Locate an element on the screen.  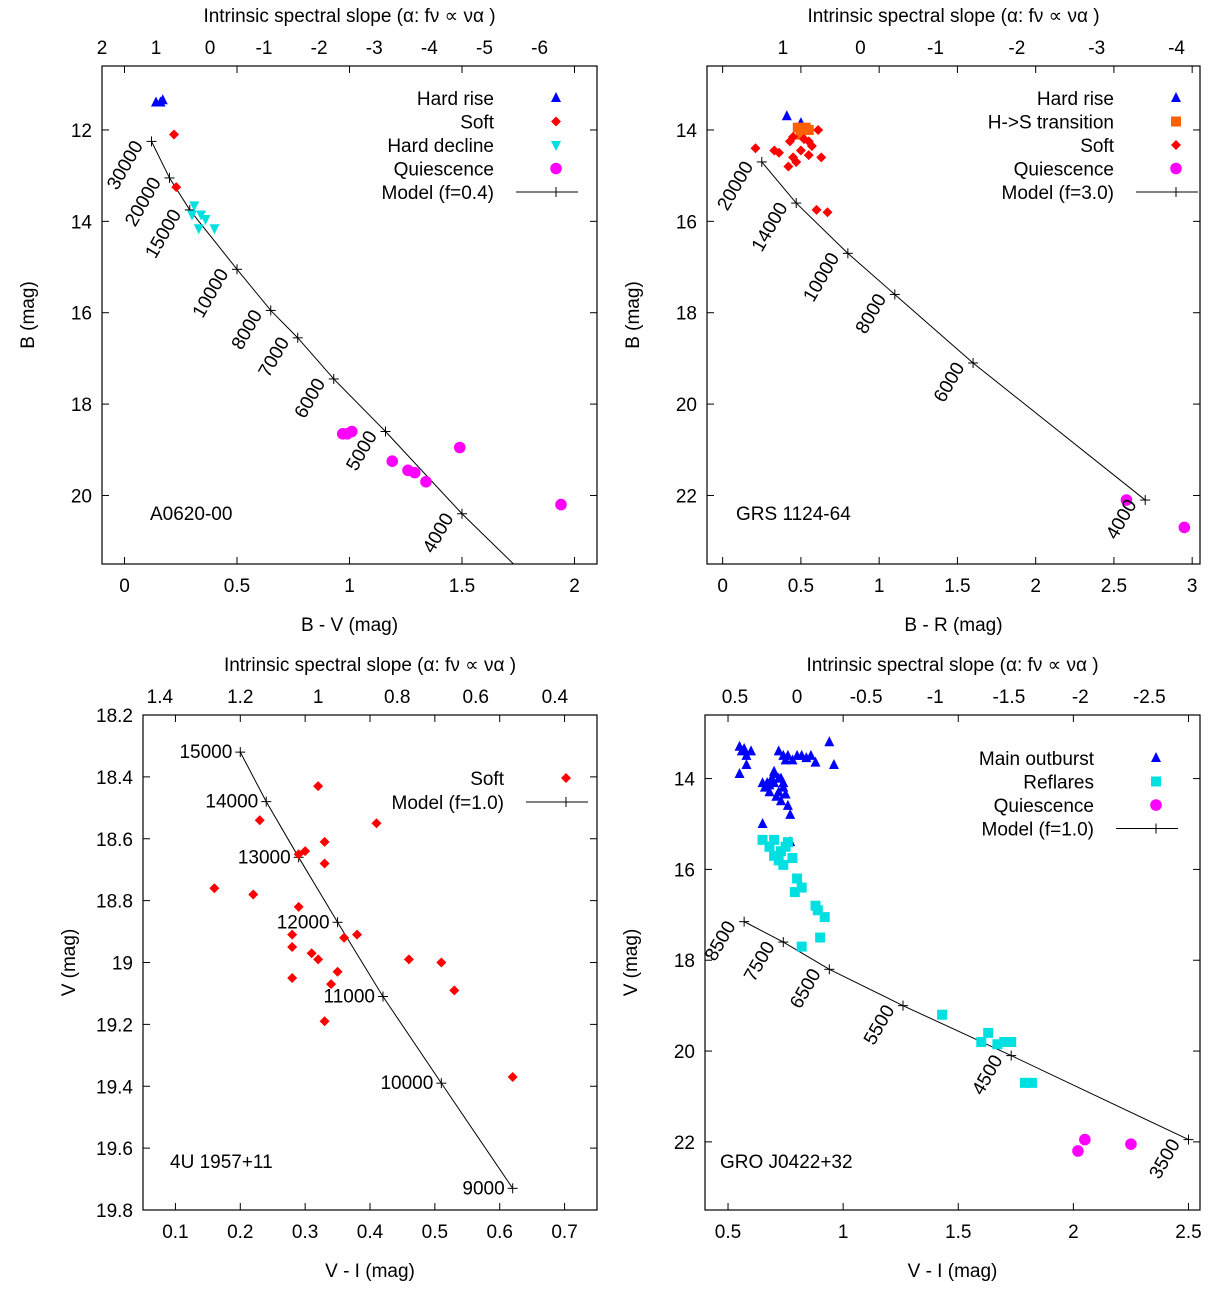
x-tick-label: 0 is located at coordinates (722, 586).